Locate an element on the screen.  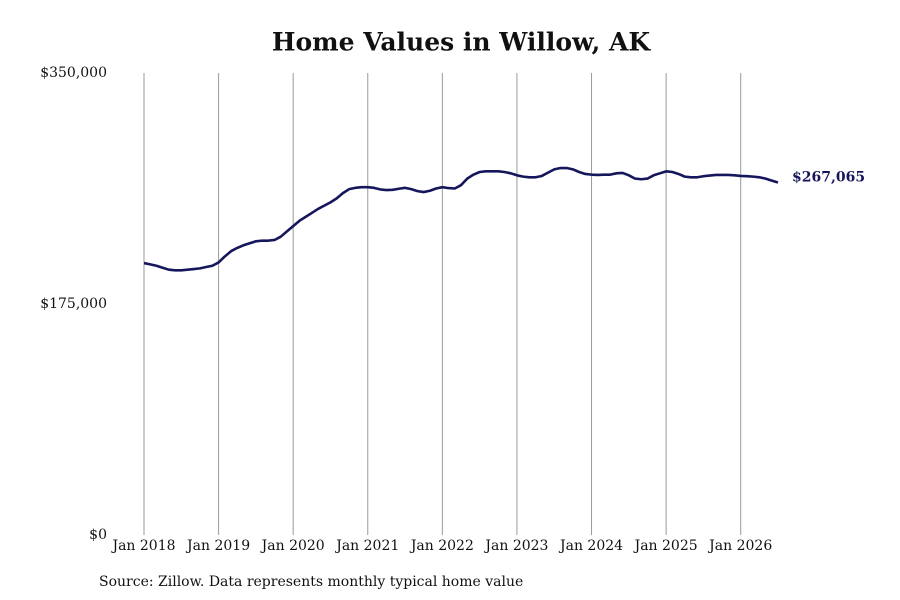
x-tick-label: Jan 2025 is located at coordinates (665, 546).